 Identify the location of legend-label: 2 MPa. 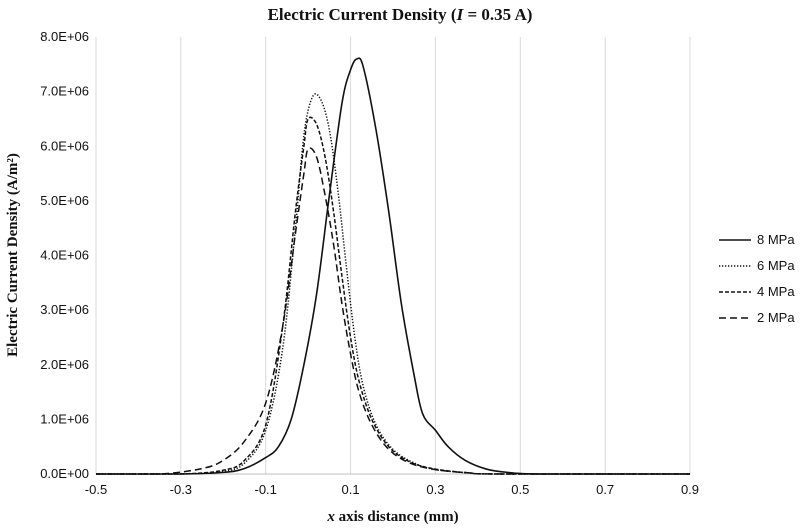
(776, 317).